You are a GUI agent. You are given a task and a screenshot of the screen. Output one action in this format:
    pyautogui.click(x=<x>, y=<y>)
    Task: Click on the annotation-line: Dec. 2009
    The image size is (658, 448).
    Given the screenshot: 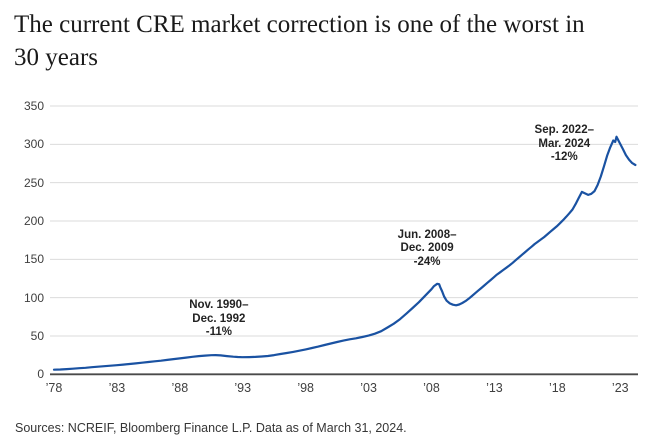 What is the action you would take?
    pyautogui.click(x=427, y=248)
    